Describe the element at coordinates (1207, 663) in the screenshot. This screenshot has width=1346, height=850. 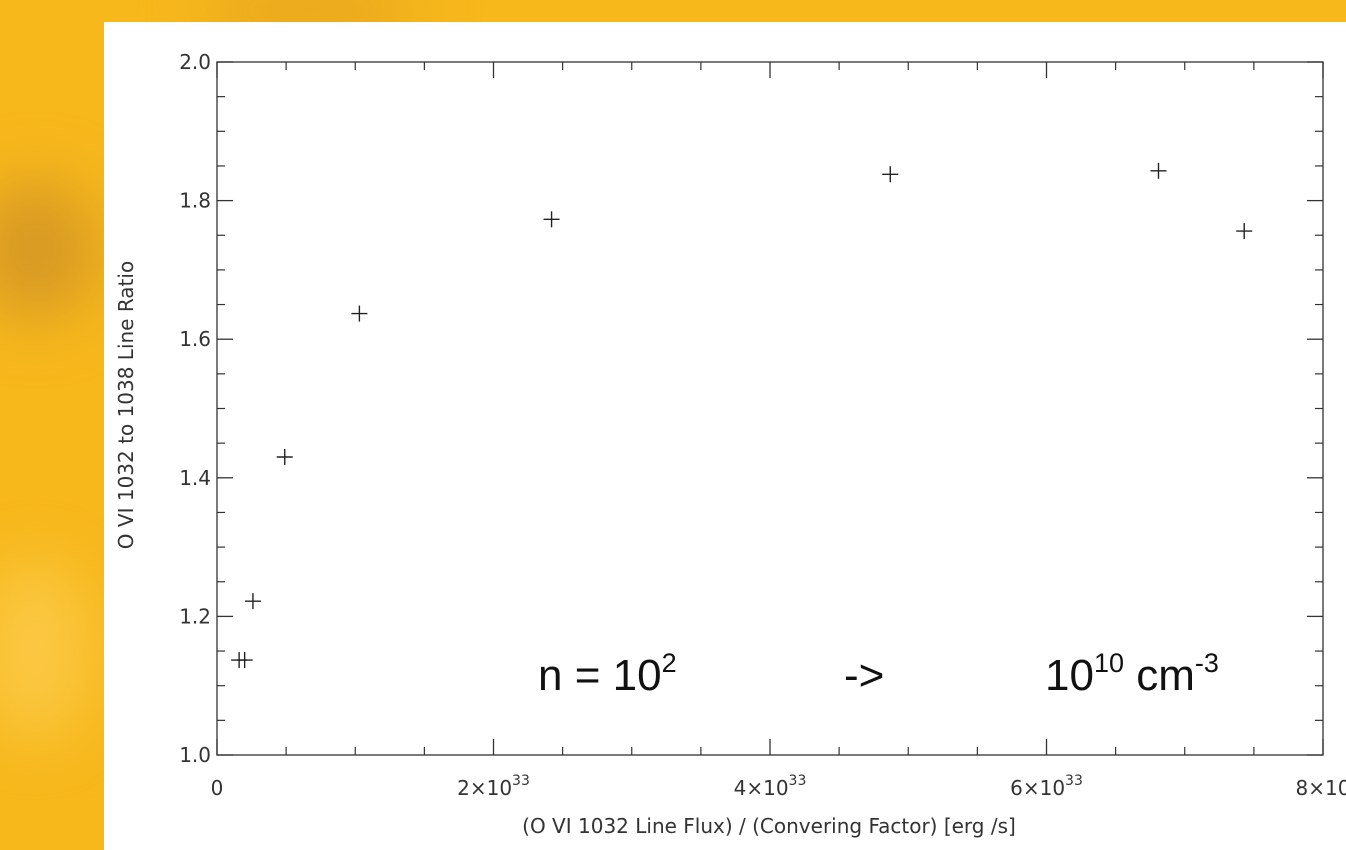
I see `annotation-part3-exponent: -3` at that location.